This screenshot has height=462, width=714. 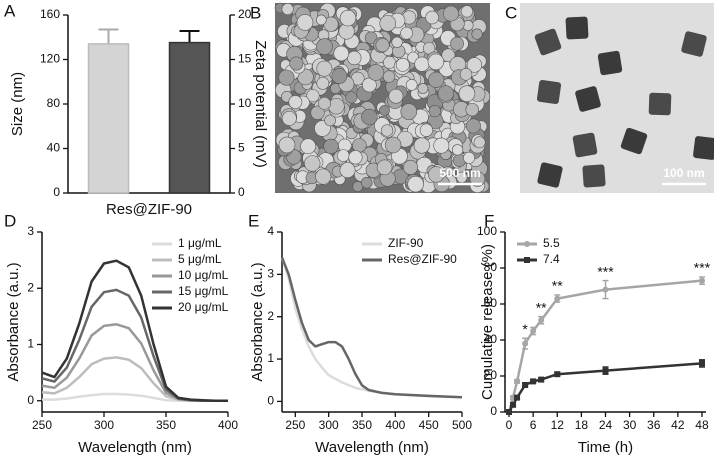 What do you see at coordinates (605, 447) in the screenshot?
I see `x-axis-title: Time (h)` at bounding box center [605, 447].